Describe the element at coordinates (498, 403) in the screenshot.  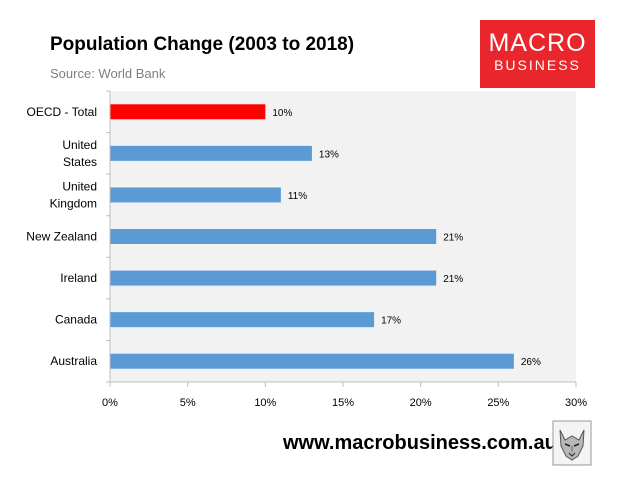
I see `x-tick-label: 25%` at that location.